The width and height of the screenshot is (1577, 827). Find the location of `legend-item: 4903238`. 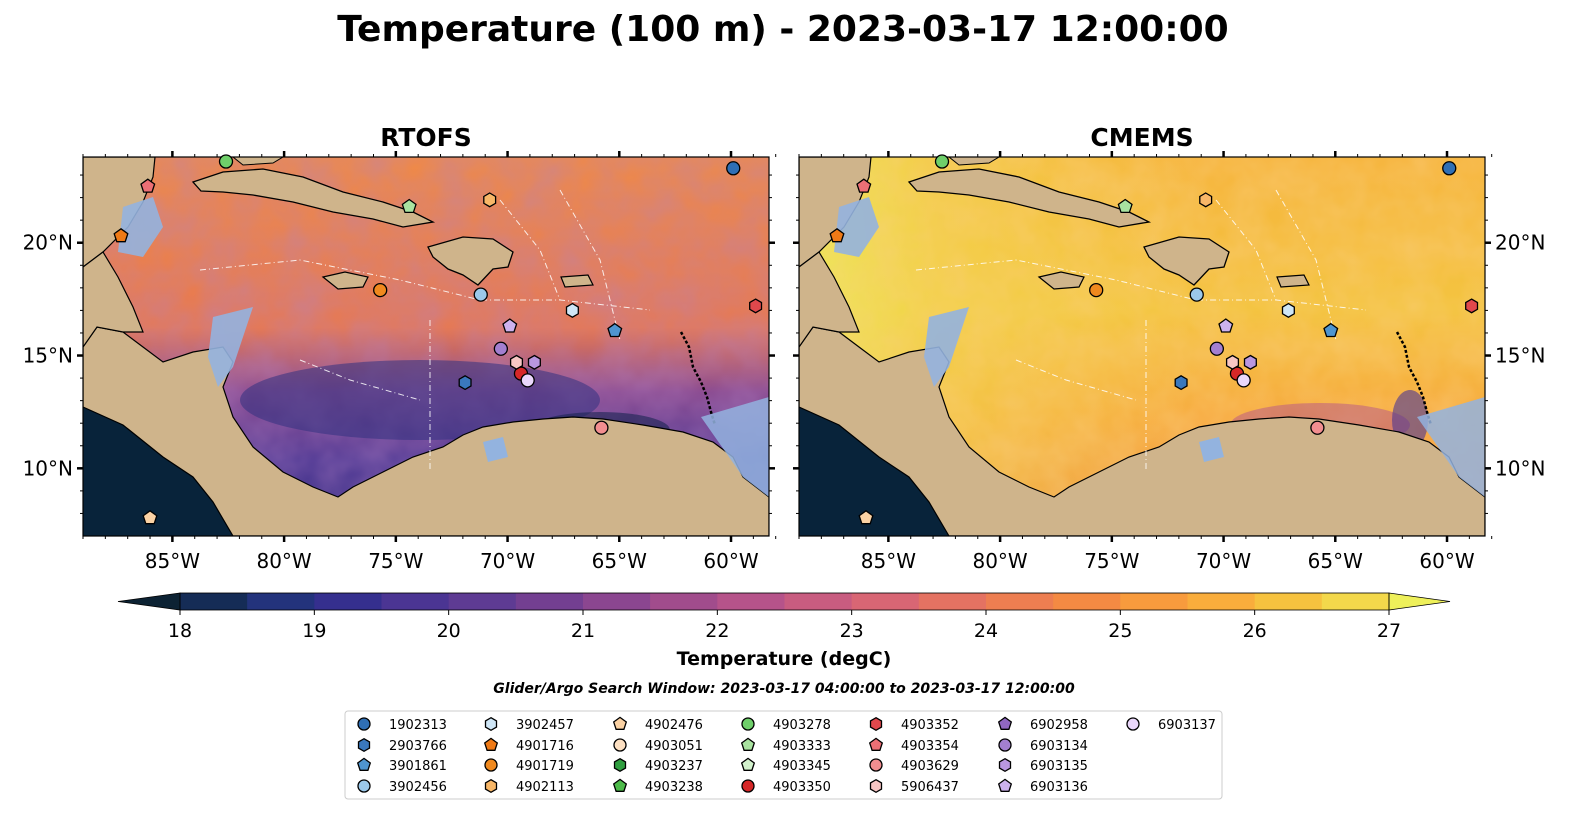

legend-item: 4903238 is located at coordinates (657, 786).